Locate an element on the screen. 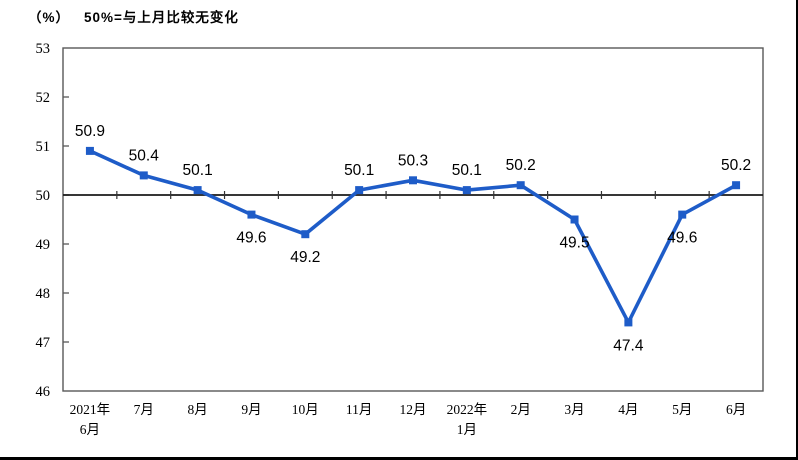 This screenshot has width=798, height=460. data-label: 50.3 is located at coordinates (413, 160).